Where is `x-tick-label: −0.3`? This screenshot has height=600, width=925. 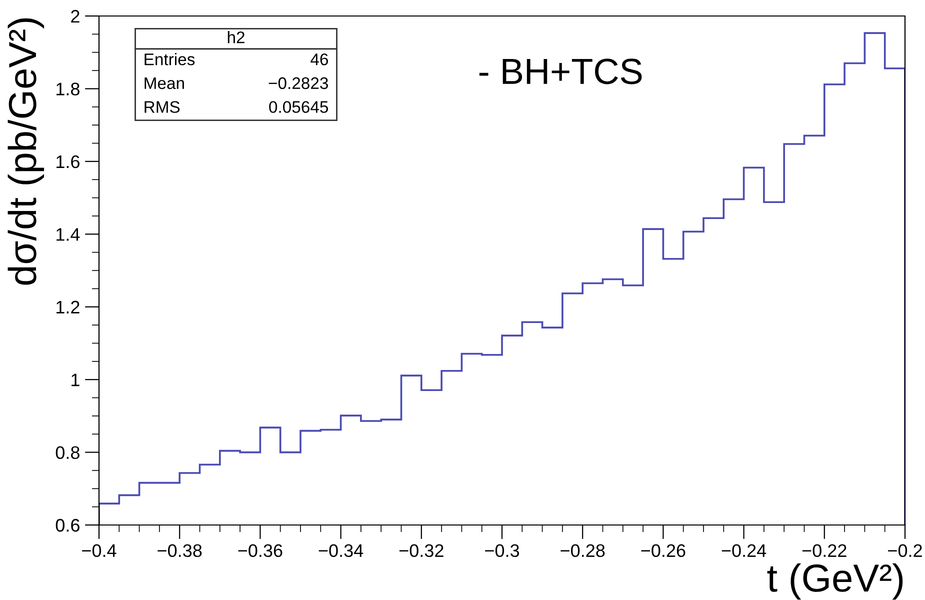 x-tick-label: −0.3 is located at coordinates (502, 551).